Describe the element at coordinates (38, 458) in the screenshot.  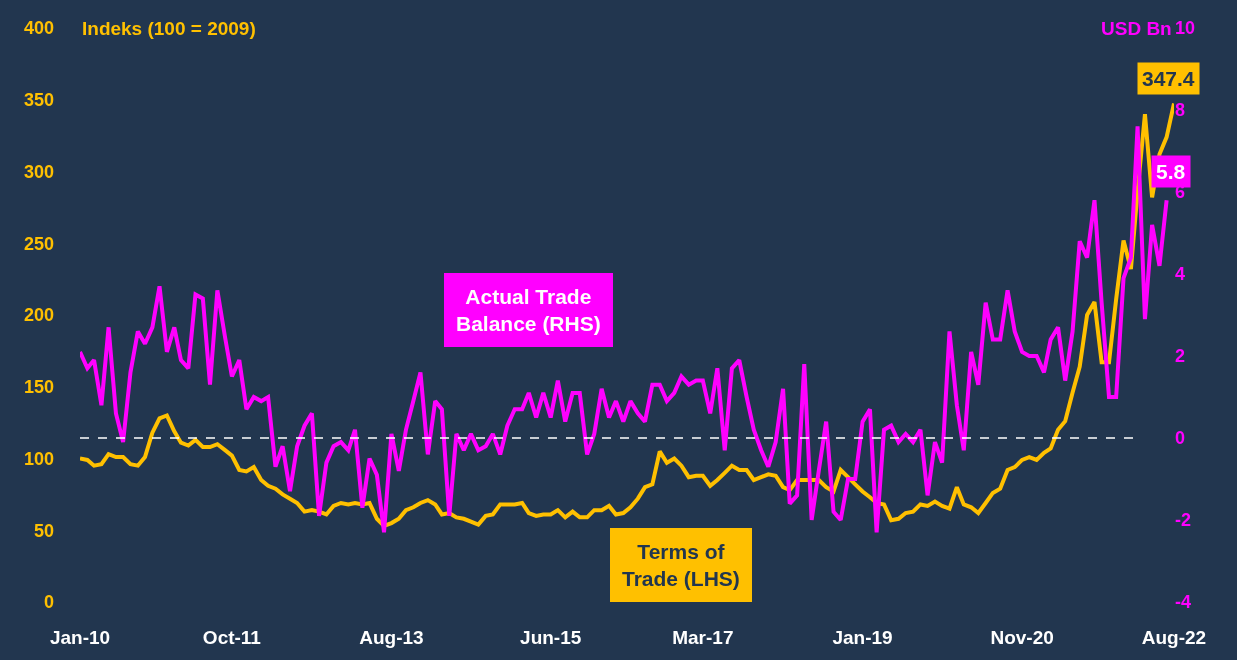
I see `y-tick-label: 100` at that location.